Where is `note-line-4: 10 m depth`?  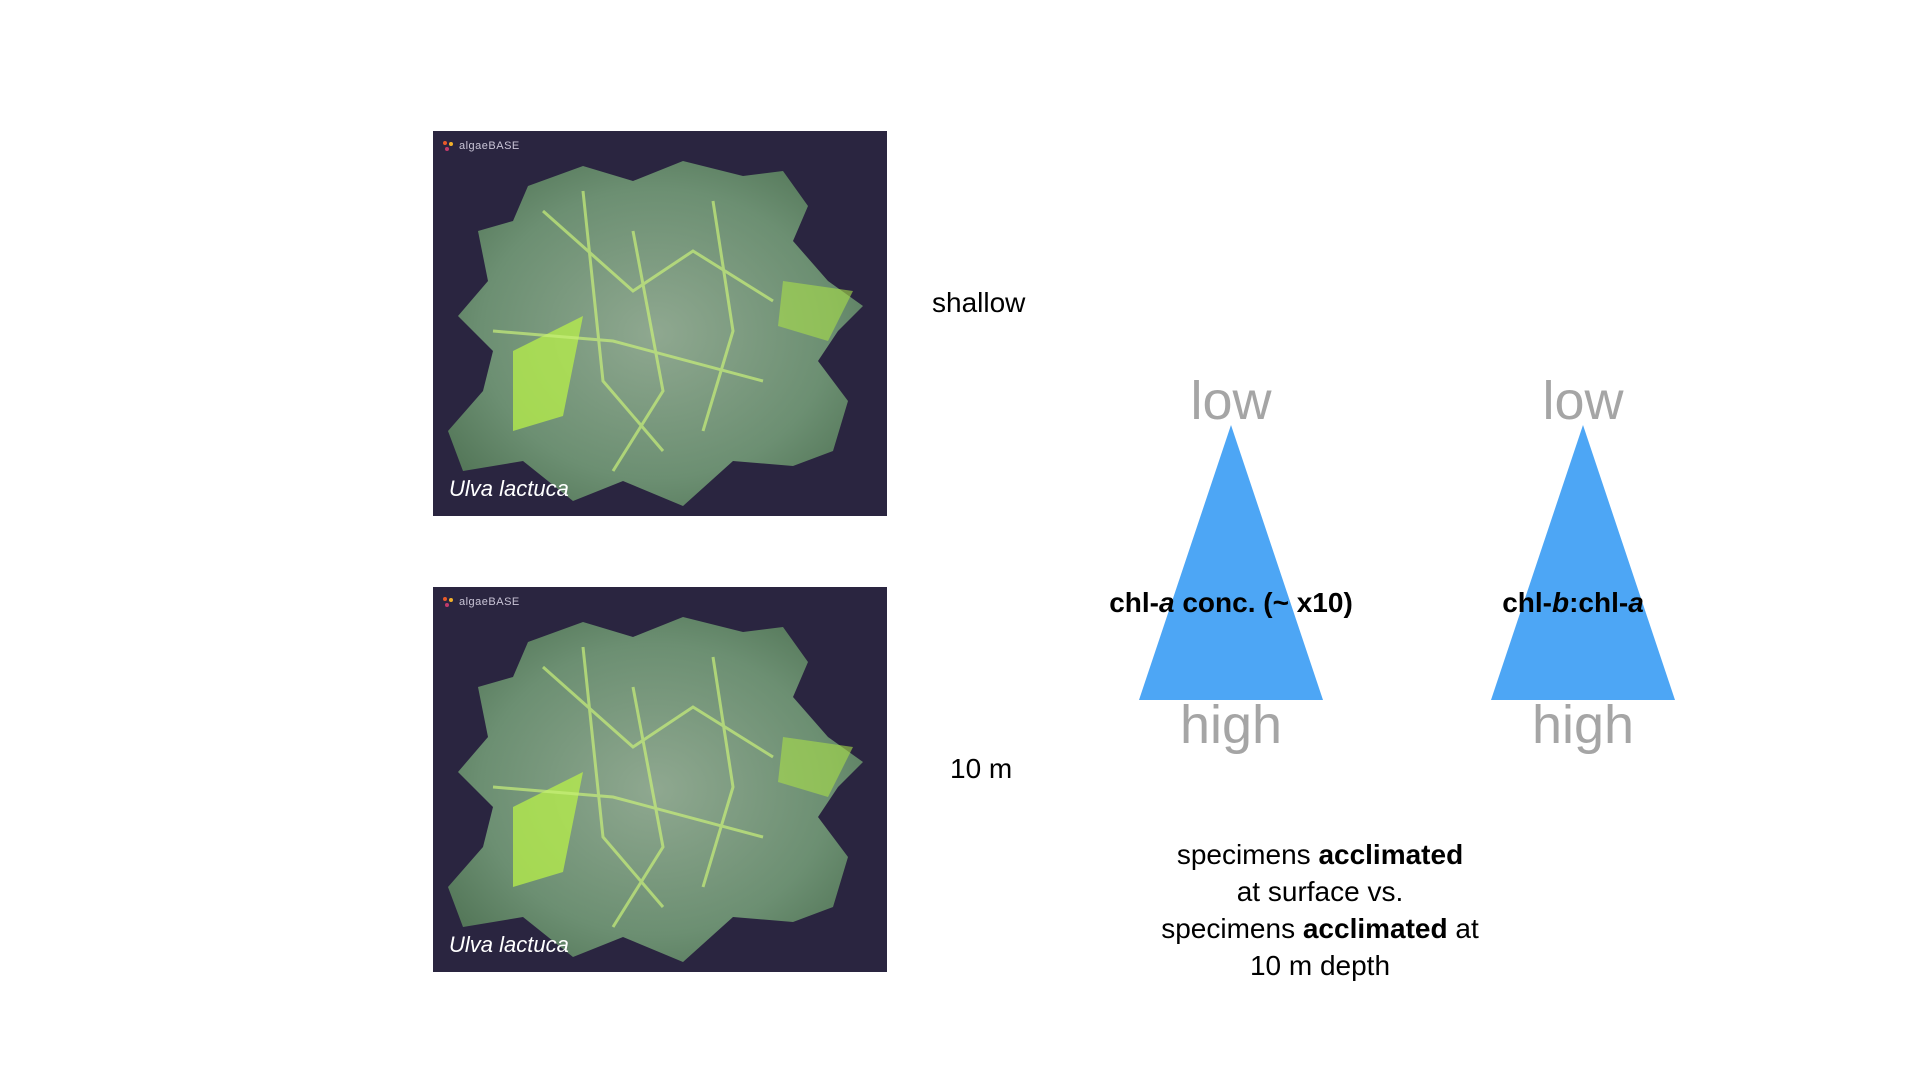 note-line-4: 10 m depth is located at coordinates (1320, 965).